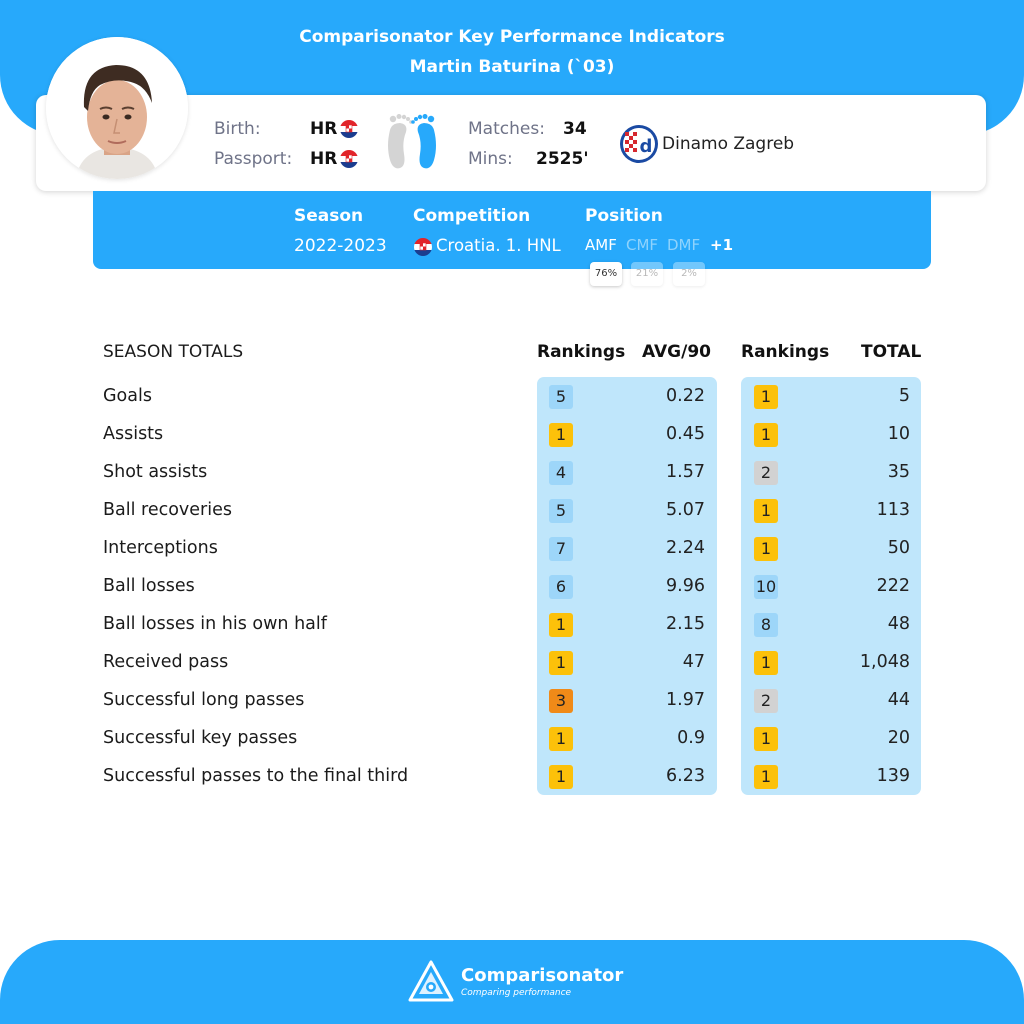 This screenshot has width=1024, height=1024. I want to click on feet-icon, so click(412, 143).